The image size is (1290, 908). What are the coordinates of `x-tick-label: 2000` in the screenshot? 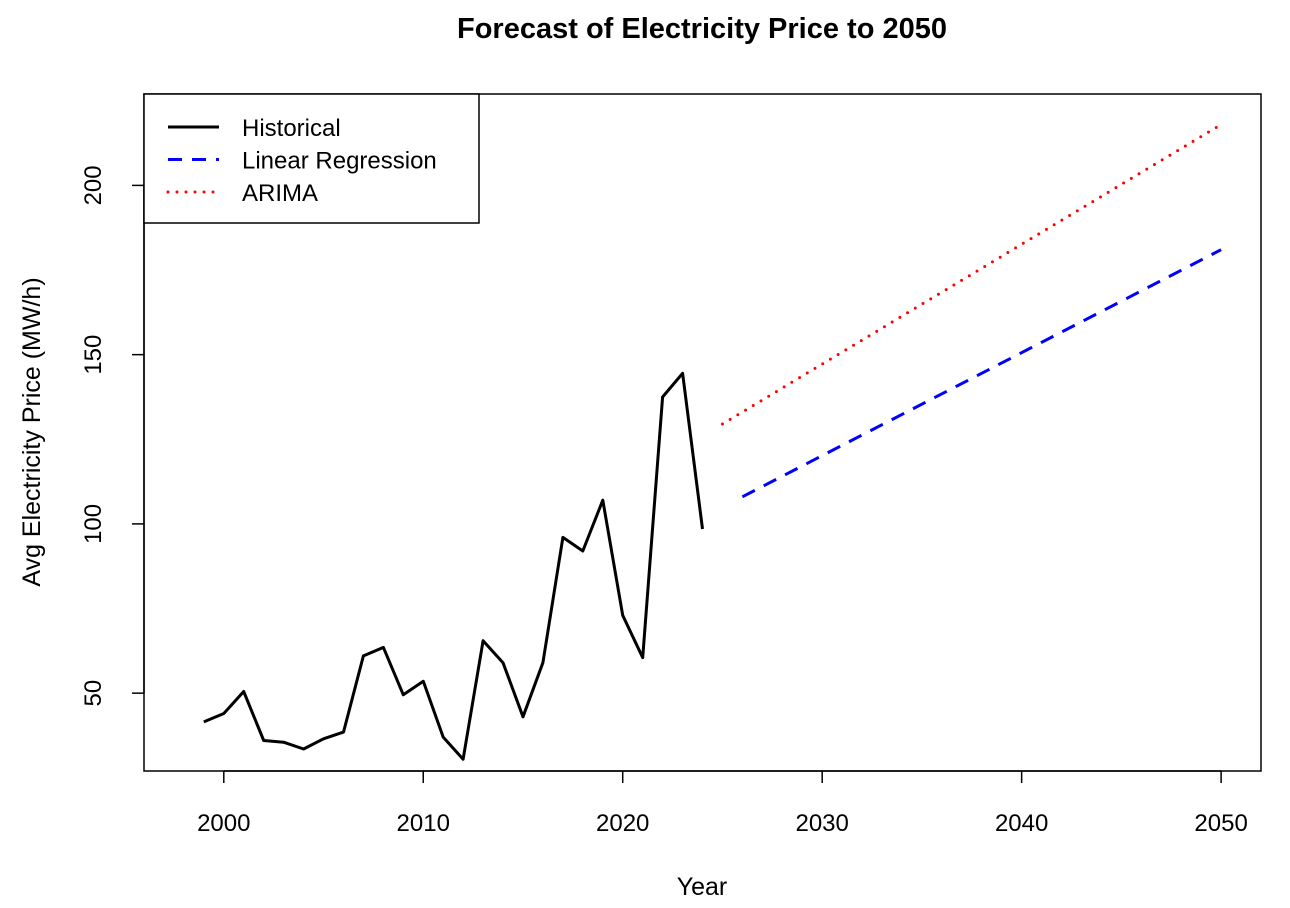 It's located at (223, 823).